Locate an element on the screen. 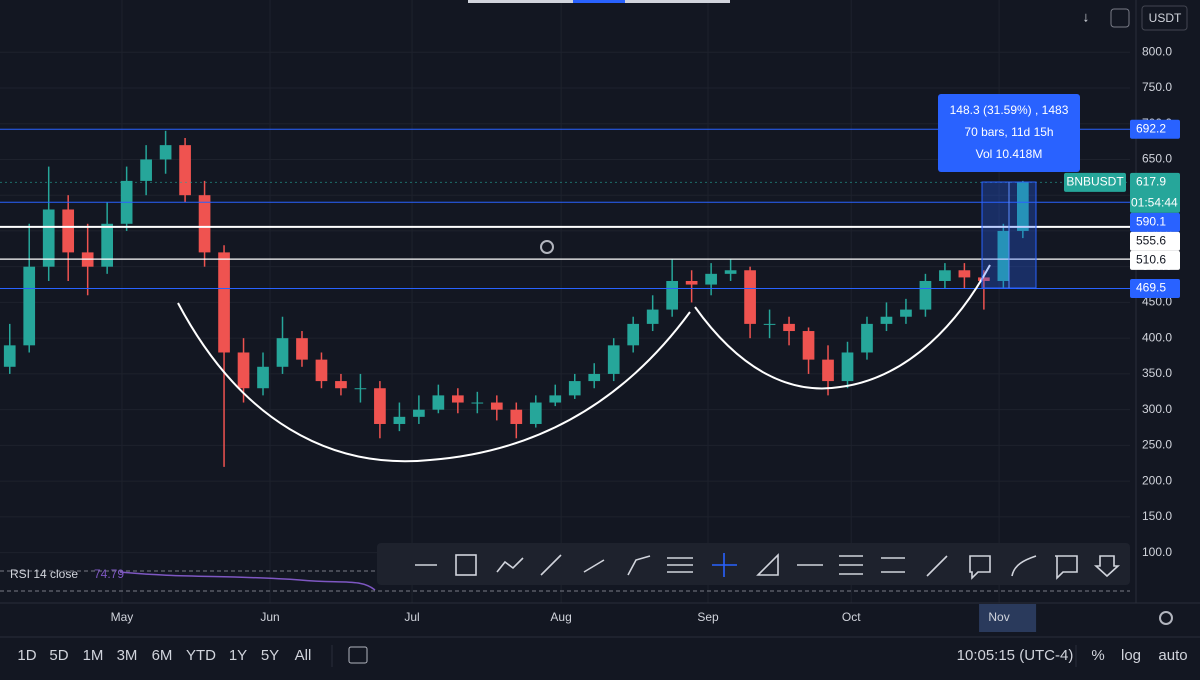  y-tick-label: 150.0 is located at coordinates (1157, 516).